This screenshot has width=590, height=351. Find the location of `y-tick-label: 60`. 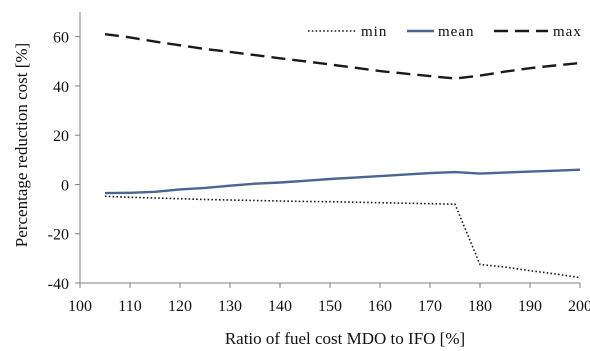

y-tick-label: 60 is located at coordinates (61, 38).